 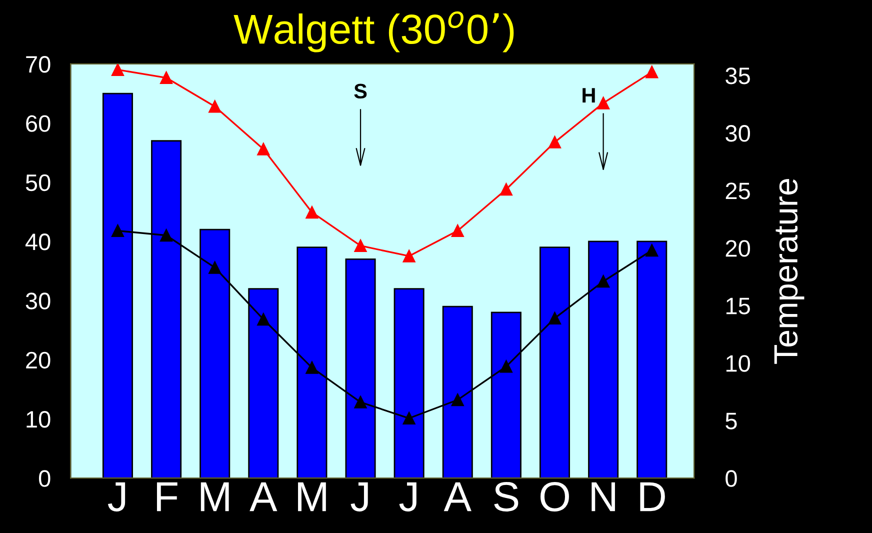 What do you see at coordinates (731, 421) in the screenshot?
I see `y2-tick-label: 5` at bounding box center [731, 421].